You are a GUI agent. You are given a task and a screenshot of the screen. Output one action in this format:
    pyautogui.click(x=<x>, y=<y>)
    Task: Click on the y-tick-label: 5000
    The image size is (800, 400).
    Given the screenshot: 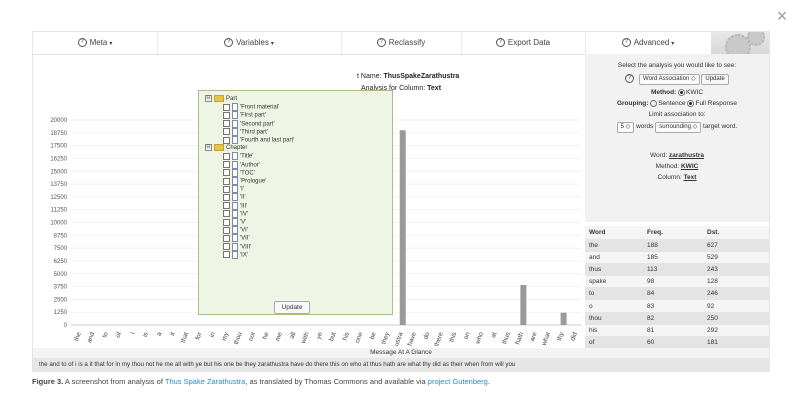 What is the action you would take?
    pyautogui.click(x=61, y=275)
    